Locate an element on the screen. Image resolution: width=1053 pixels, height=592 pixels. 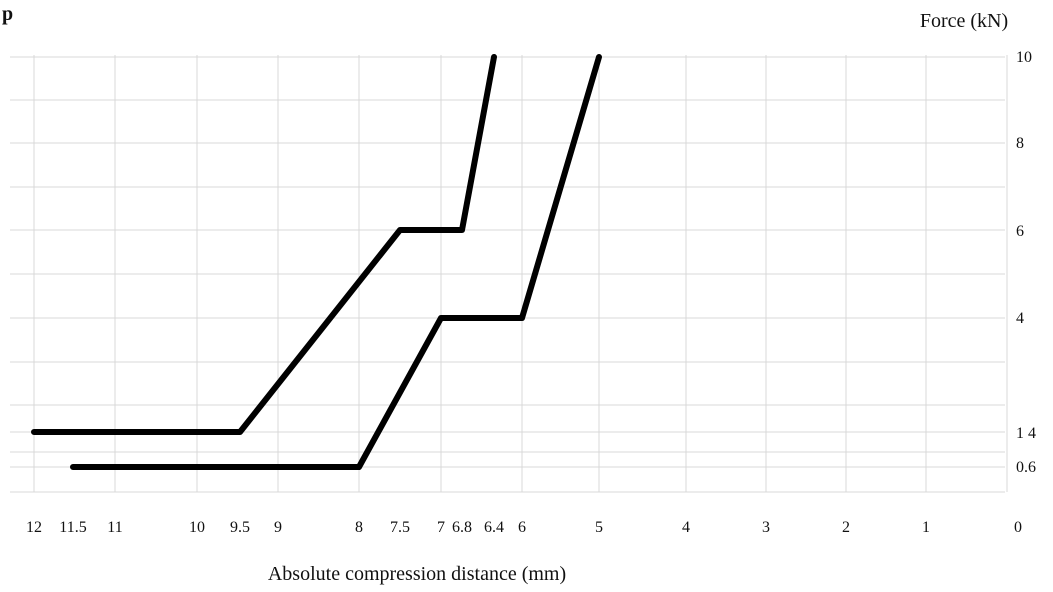
x-tick-label: 7.5 is located at coordinates (400, 527).